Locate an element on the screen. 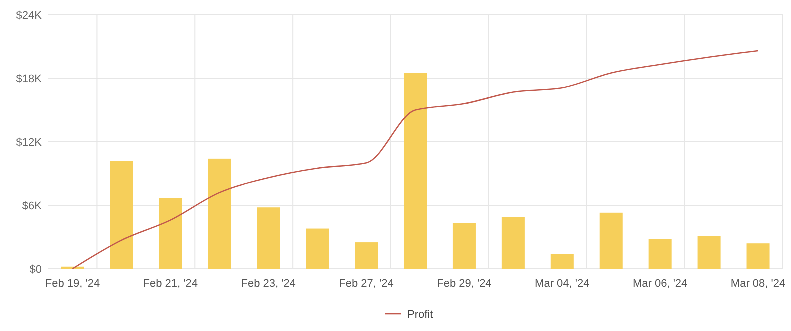 The height and width of the screenshot is (331, 791). x-tick-label: Feb 21, '24 is located at coordinates (170, 284).